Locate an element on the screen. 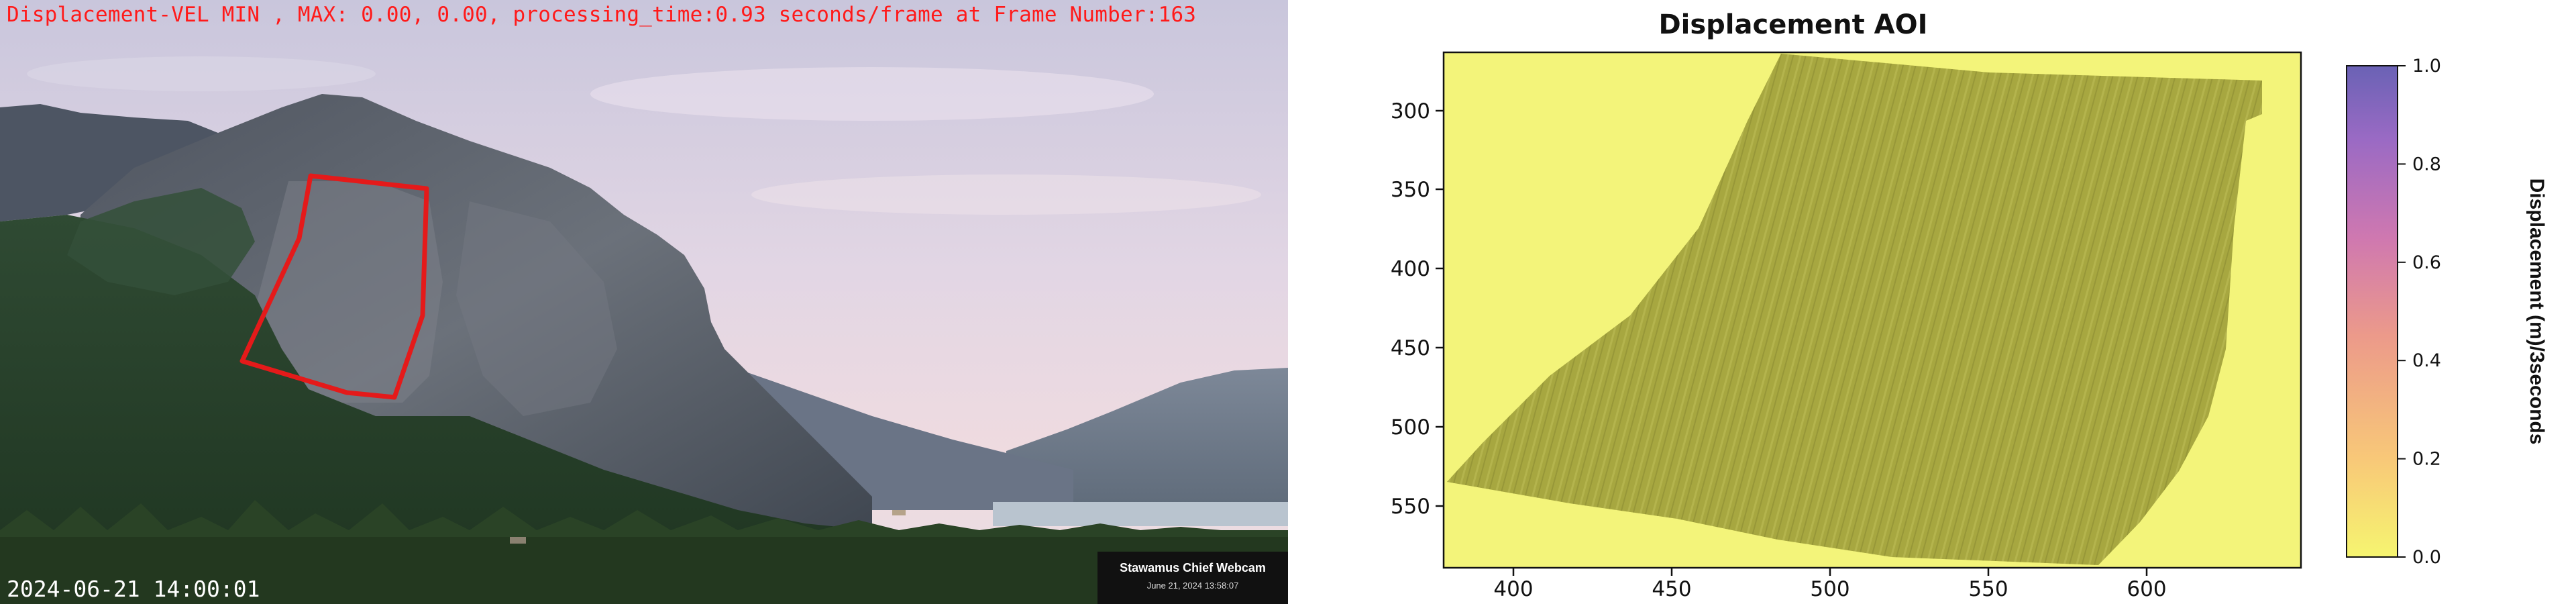  colorbar-tick-label: 0.6 is located at coordinates (2426, 262).